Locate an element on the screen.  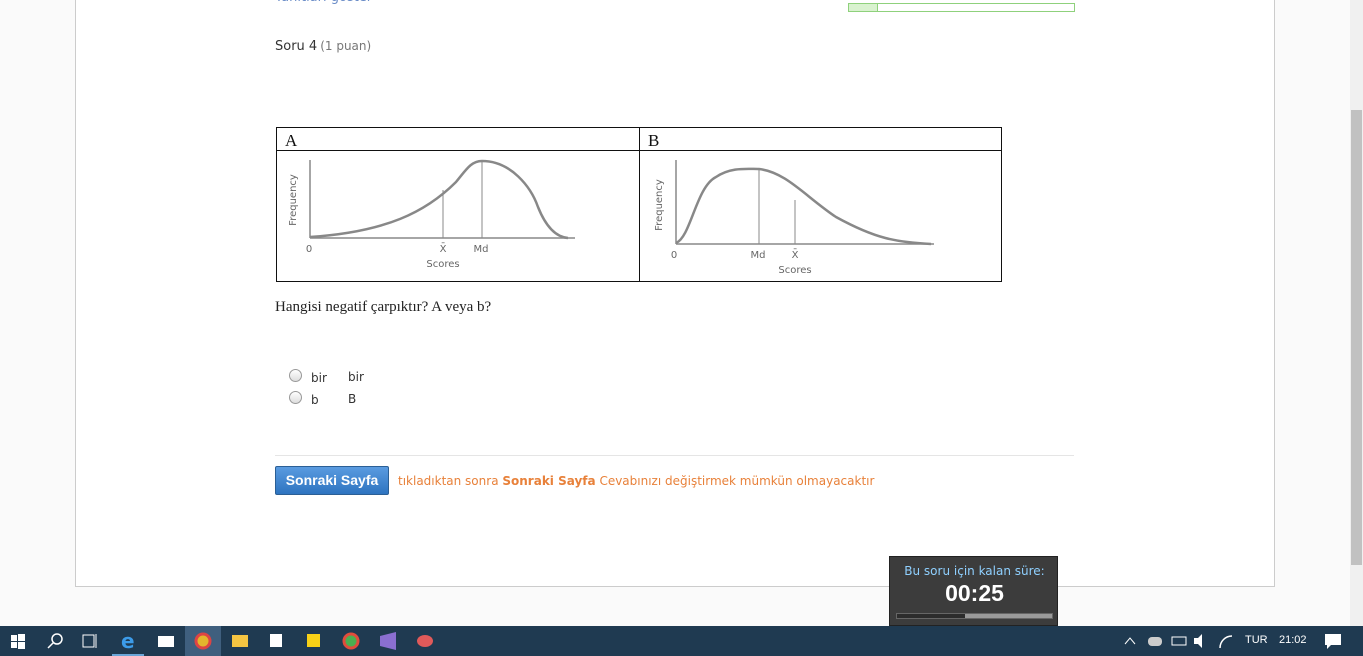
panel-label: B is located at coordinates (653, 140).